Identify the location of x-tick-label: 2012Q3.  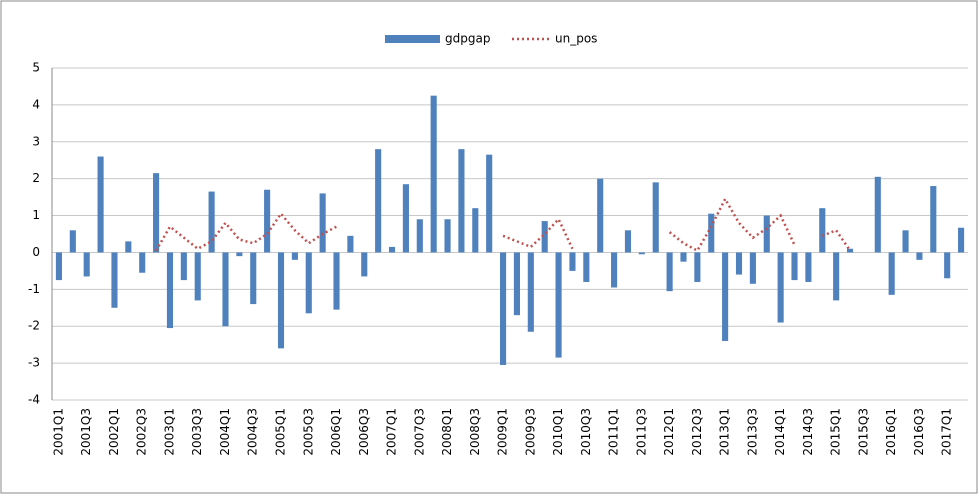
(697, 432).